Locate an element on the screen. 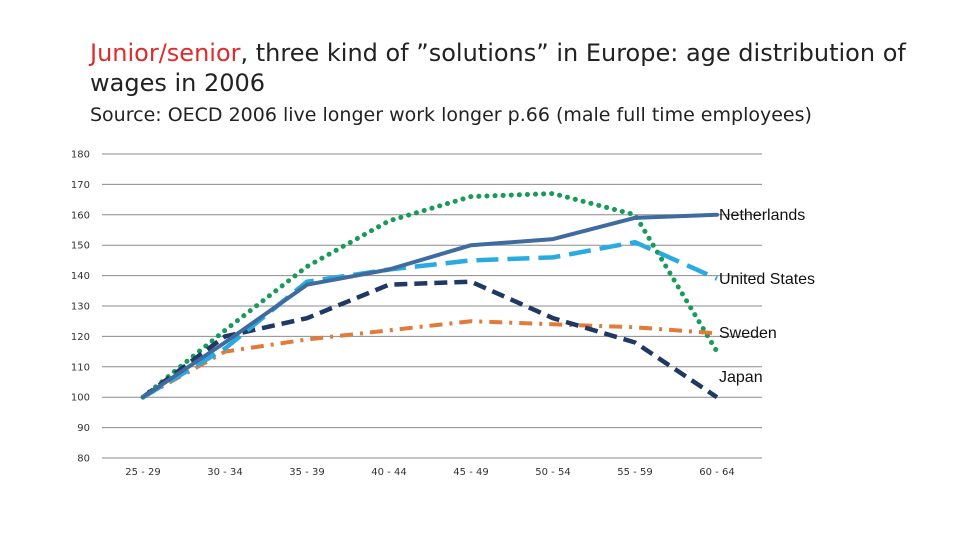 The height and width of the screenshot is (540, 960). y-tick-label: 140 is located at coordinates (80, 276).